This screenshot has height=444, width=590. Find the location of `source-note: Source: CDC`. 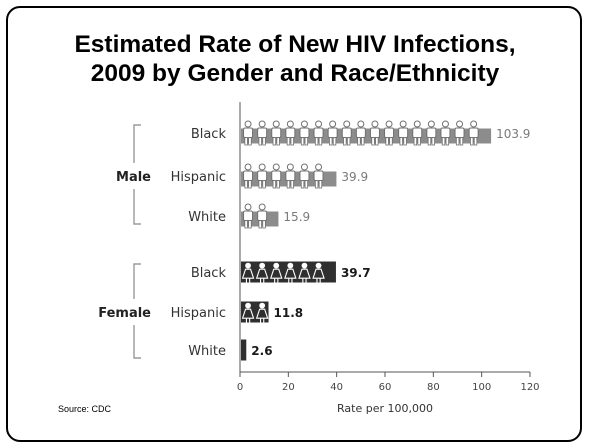

source-note: Source: CDC is located at coordinates (85, 409).